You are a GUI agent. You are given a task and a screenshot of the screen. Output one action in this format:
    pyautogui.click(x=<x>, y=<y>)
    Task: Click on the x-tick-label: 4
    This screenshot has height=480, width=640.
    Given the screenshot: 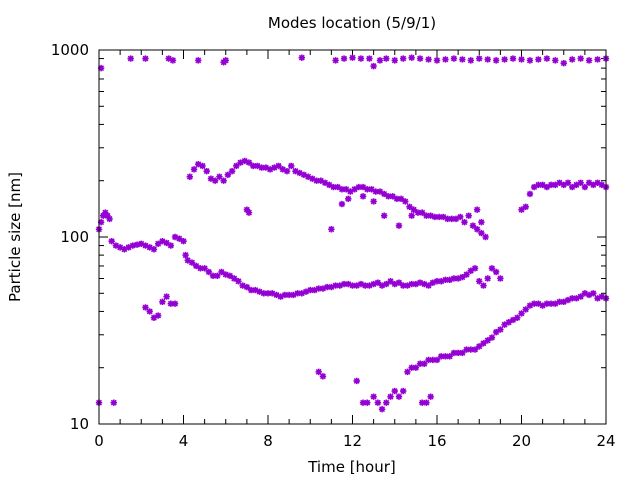 What is the action you would take?
    pyautogui.click(x=184, y=441)
    